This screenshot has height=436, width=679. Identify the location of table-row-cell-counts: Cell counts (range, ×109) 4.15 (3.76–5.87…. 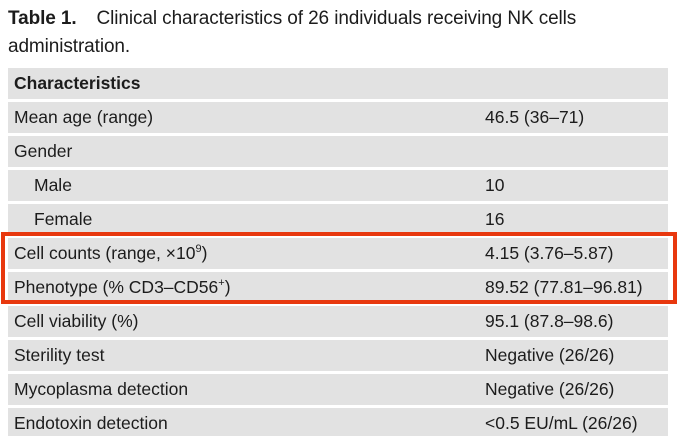
(338, 253).